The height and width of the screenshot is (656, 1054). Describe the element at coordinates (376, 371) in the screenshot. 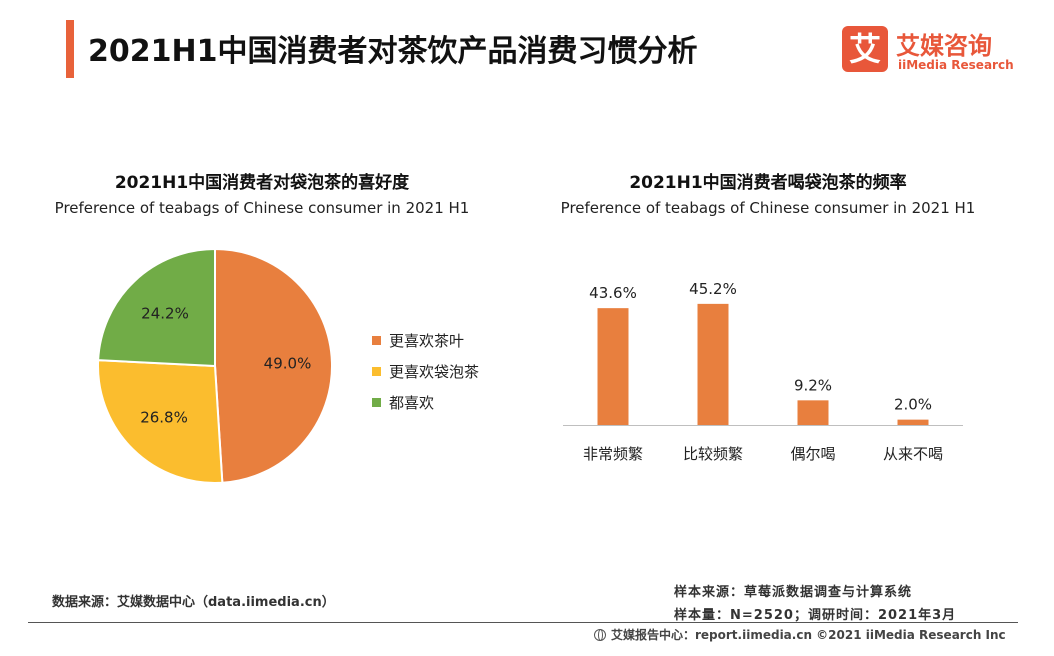

I see `legend-swatch-yellow` at that location.